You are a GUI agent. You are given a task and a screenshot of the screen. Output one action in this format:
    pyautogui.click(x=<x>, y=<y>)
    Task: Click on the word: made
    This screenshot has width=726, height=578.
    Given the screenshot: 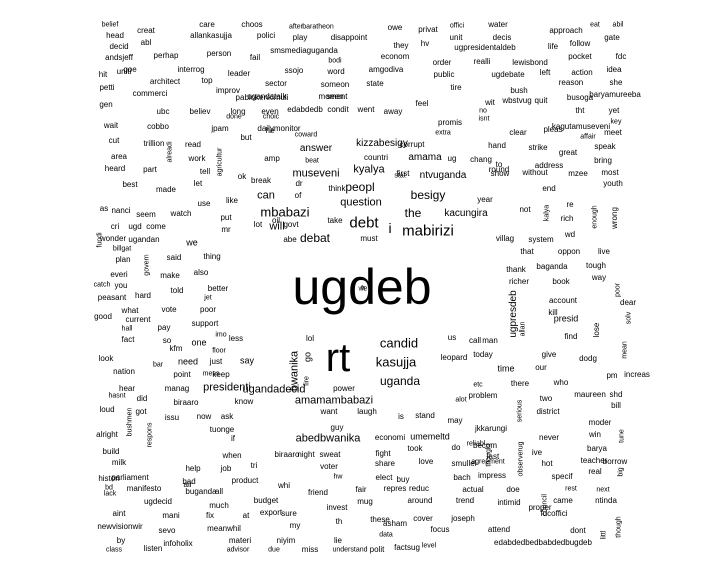 What is the action you would take?
    pyautogui.click(x=166, y=189)
    